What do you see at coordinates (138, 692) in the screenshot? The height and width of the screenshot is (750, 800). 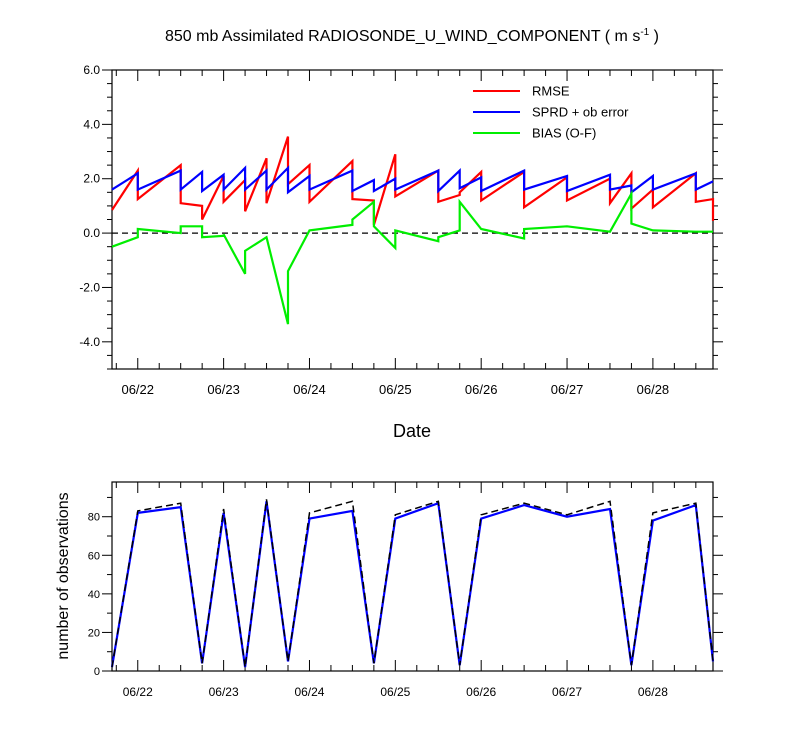 I see `bottom-x-tick-label: 06/22` at bounding box center [138, 692].